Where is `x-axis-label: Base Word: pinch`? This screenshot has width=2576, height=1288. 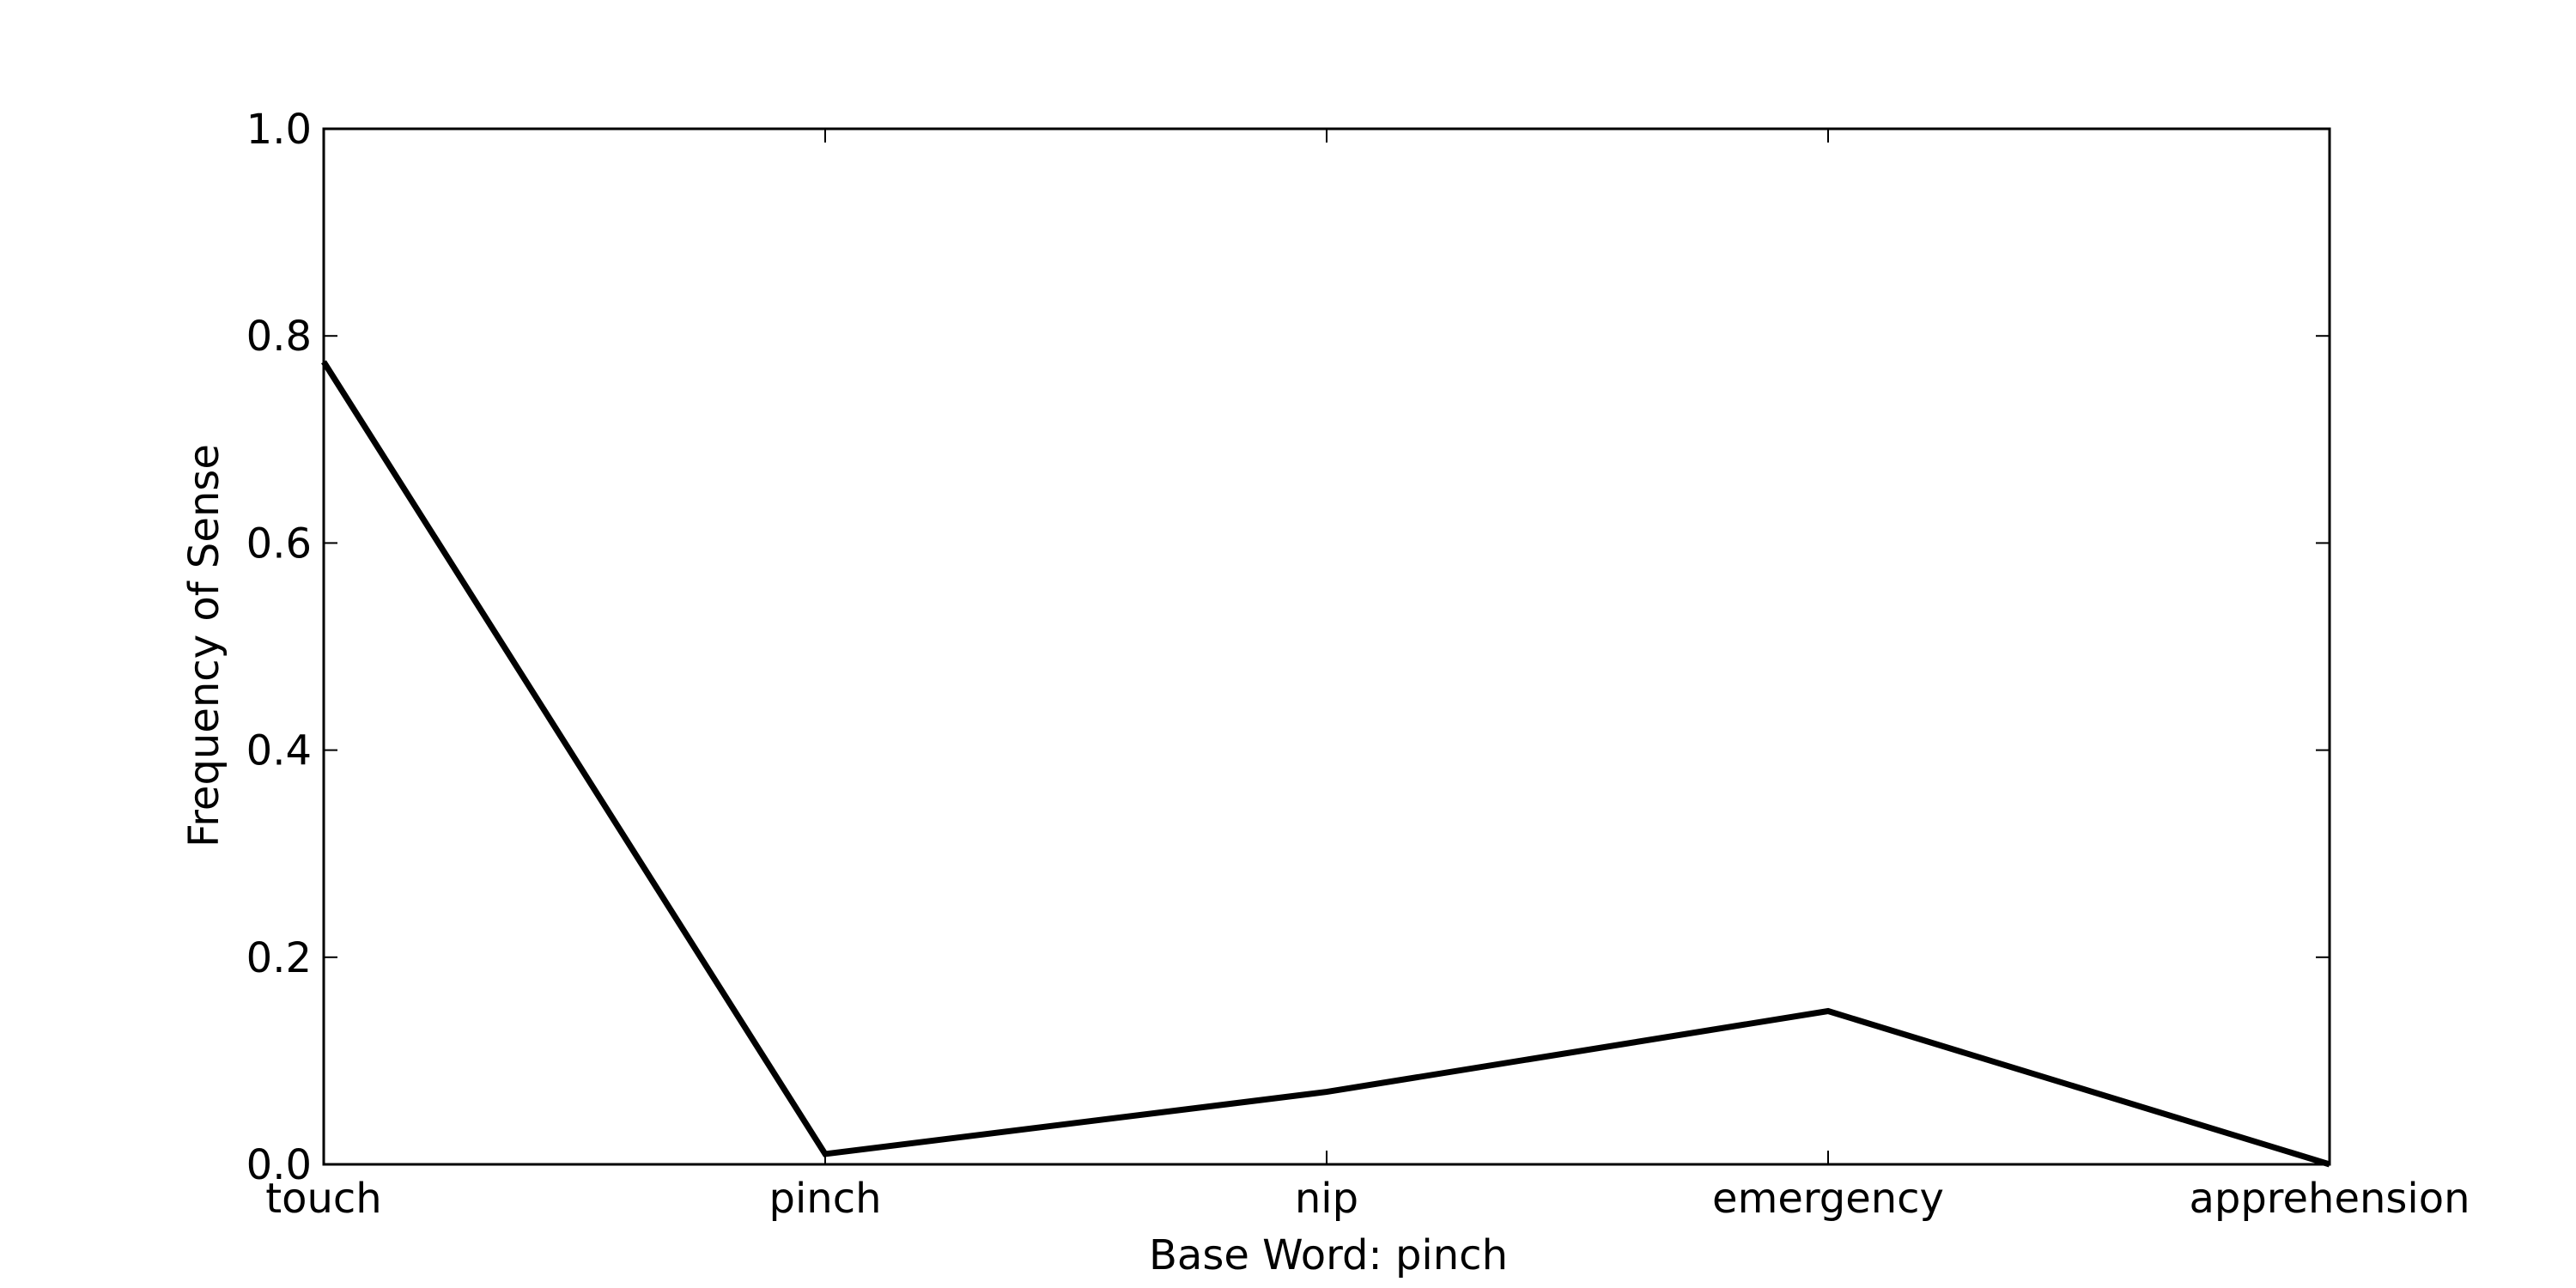 x-axis-label: Base Word: pinch is located at coordinates (1328, 1255).